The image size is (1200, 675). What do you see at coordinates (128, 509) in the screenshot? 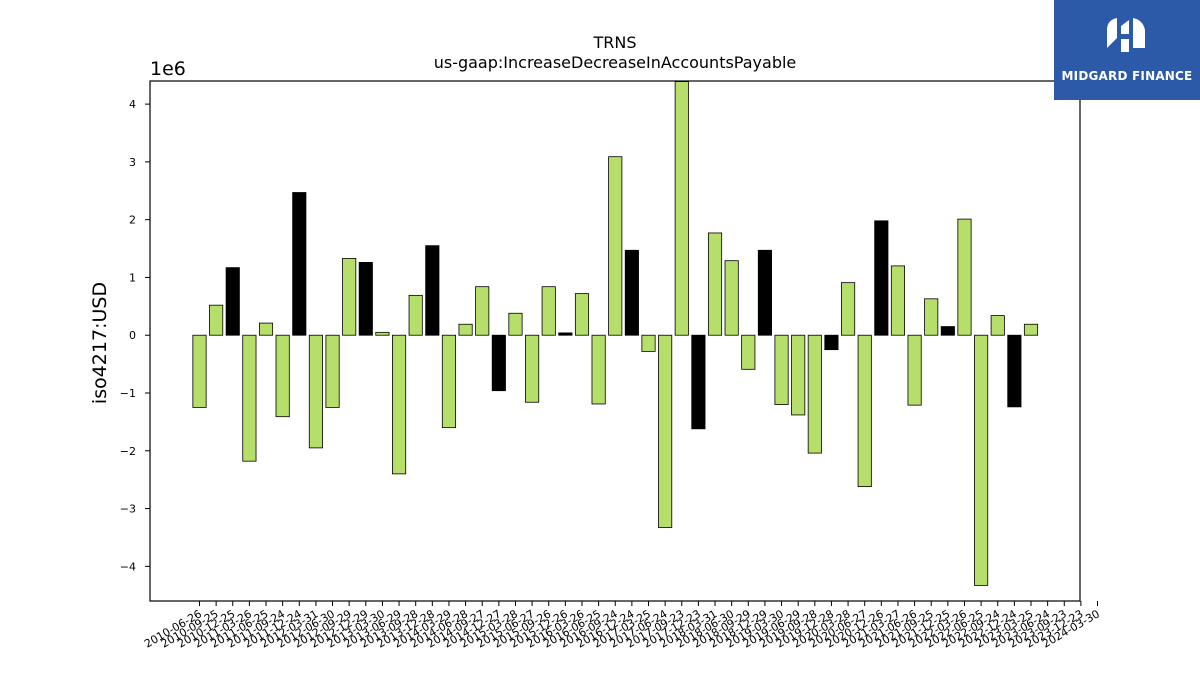
I see `y-tick-label: −3` at bounding box center [128, 509].